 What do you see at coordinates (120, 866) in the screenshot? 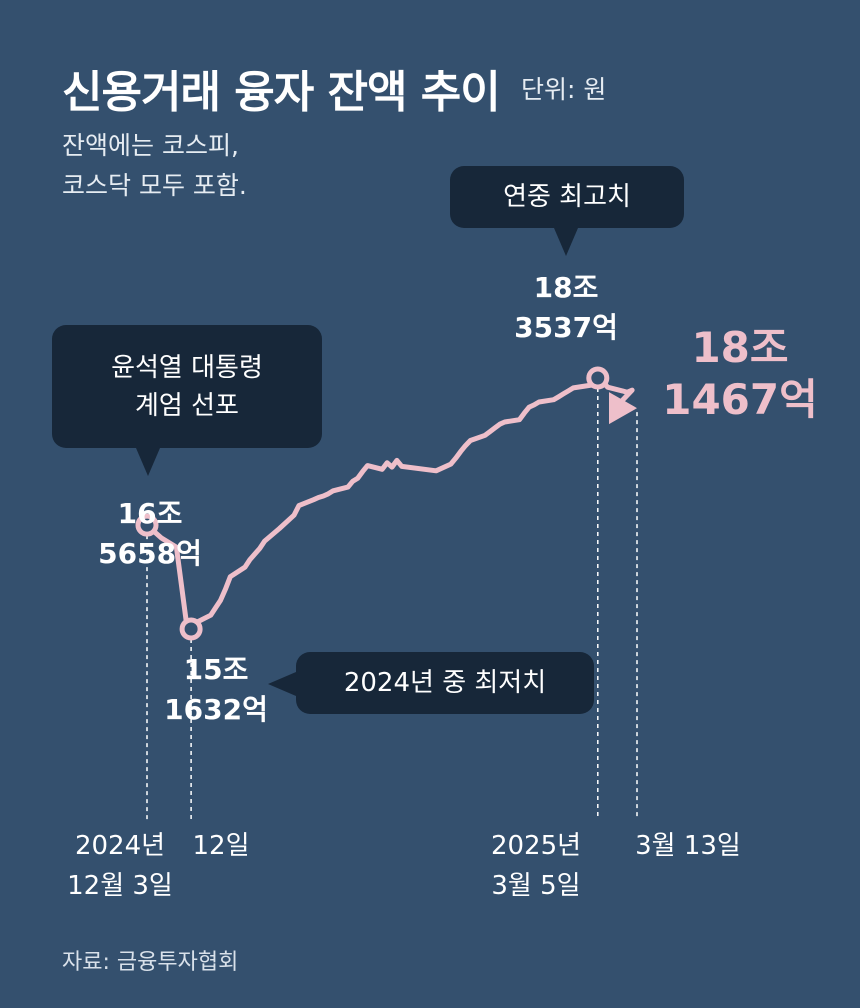
I see `date-label-dec3: 2024년 12월 3일` at bounding box center [120, 866].